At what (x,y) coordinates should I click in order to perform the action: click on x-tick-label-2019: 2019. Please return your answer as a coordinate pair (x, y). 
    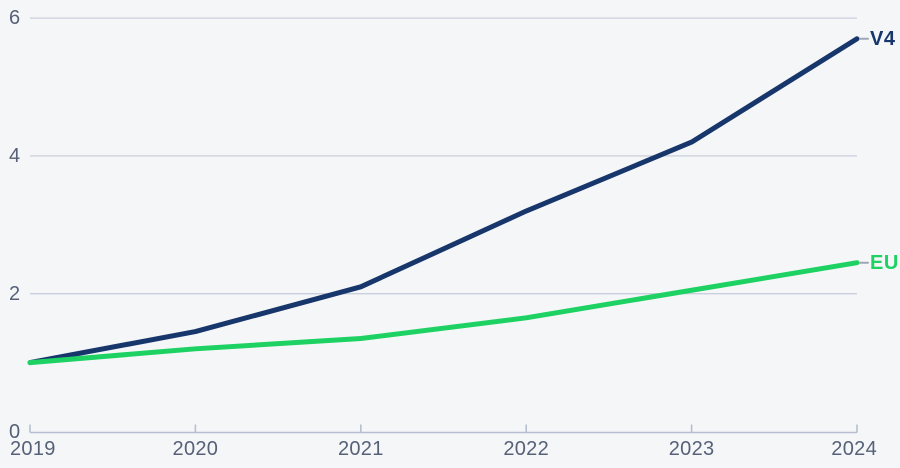
    Looking at the image, I should click on (33, 449).